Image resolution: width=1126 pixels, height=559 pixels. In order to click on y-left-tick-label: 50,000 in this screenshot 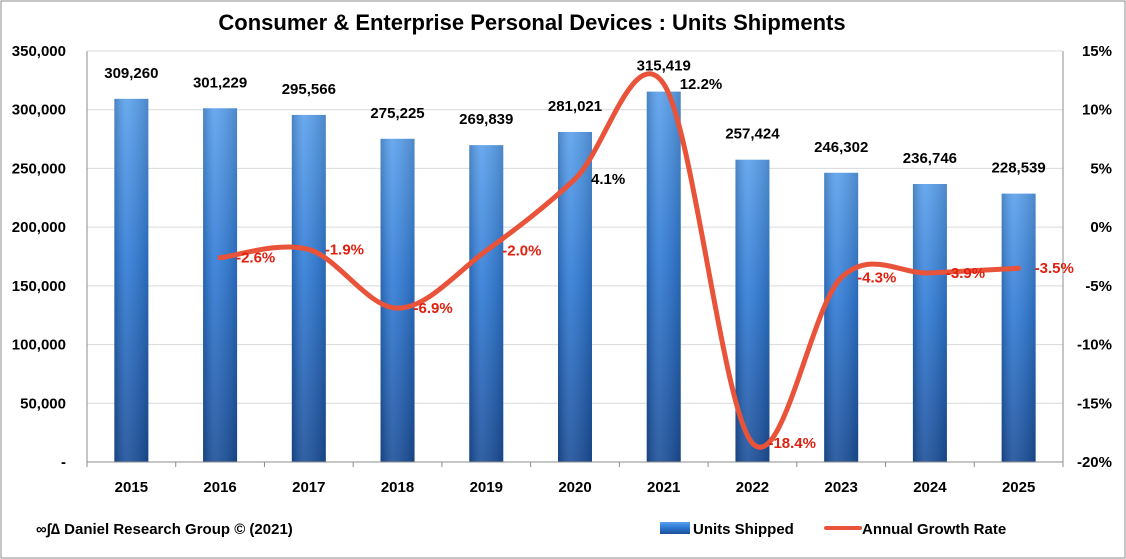, I will do `click(43, 403)`.